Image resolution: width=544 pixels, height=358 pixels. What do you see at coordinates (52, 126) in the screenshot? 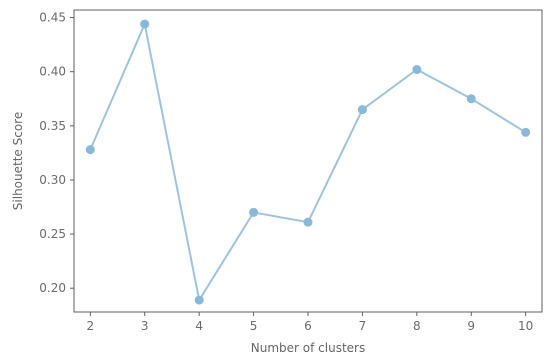
I see `y-tick-label: 0.35` at bounding box center [52, 126].